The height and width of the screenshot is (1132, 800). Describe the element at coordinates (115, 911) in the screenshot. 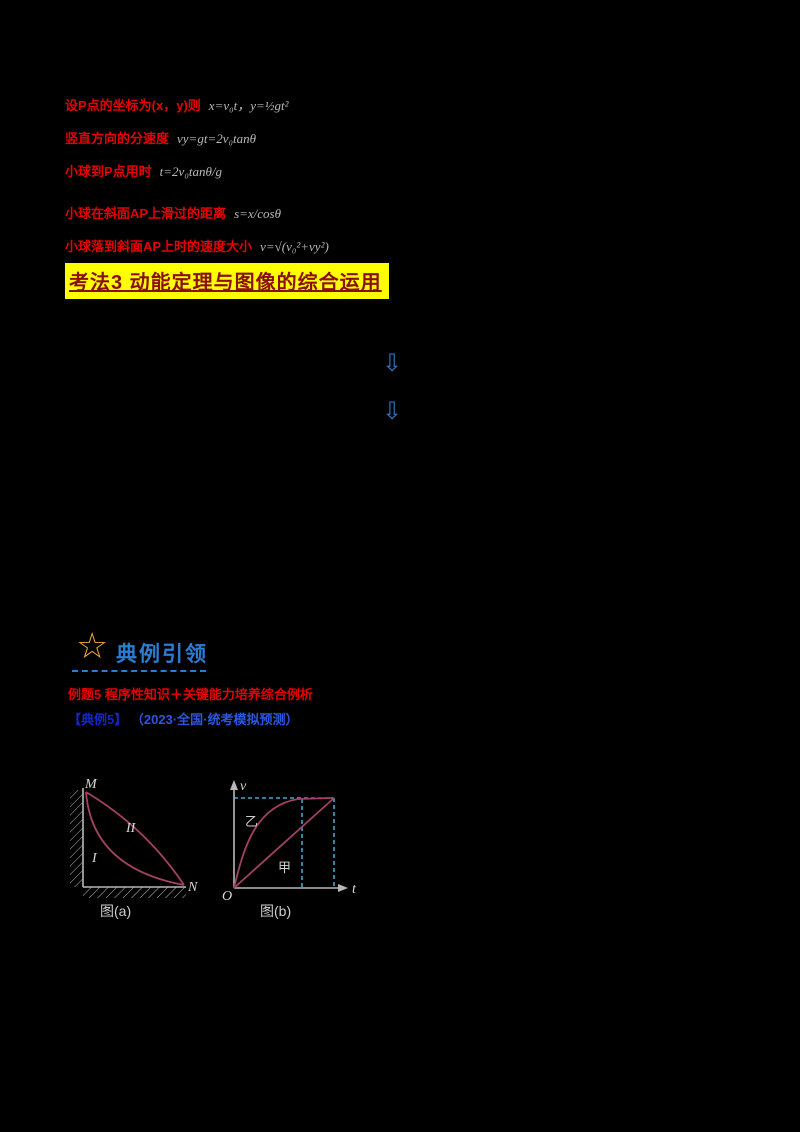

I see `figure-a-caption: 图(a)` at that location.